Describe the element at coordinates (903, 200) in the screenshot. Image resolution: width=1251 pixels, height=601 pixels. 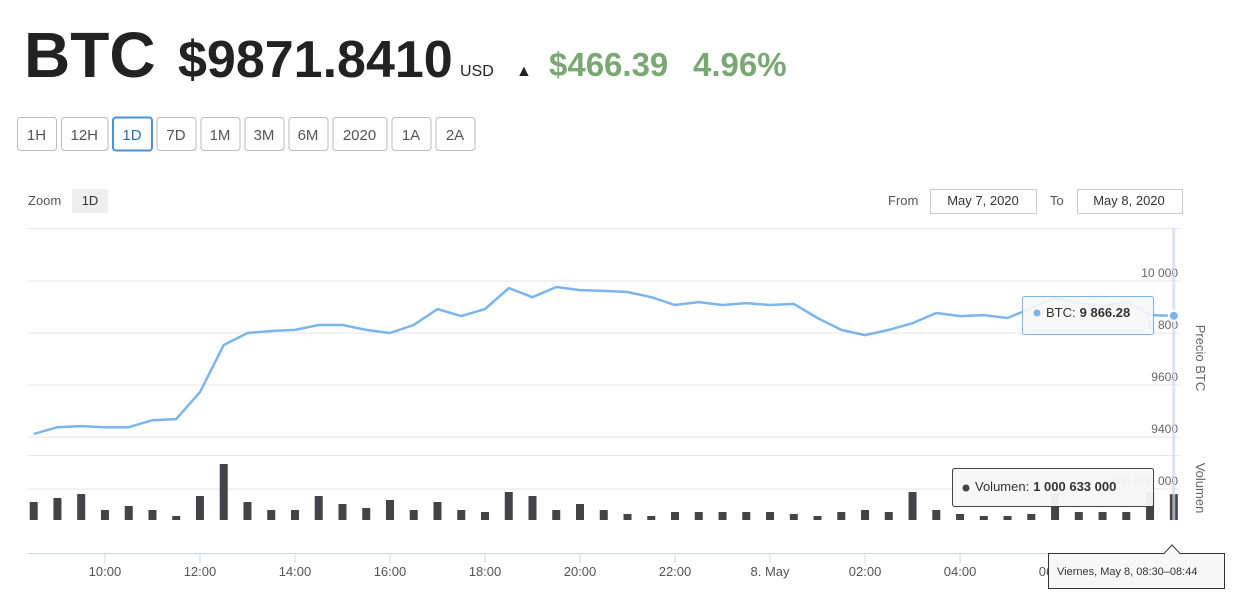
I see `from-label: From` at that location.